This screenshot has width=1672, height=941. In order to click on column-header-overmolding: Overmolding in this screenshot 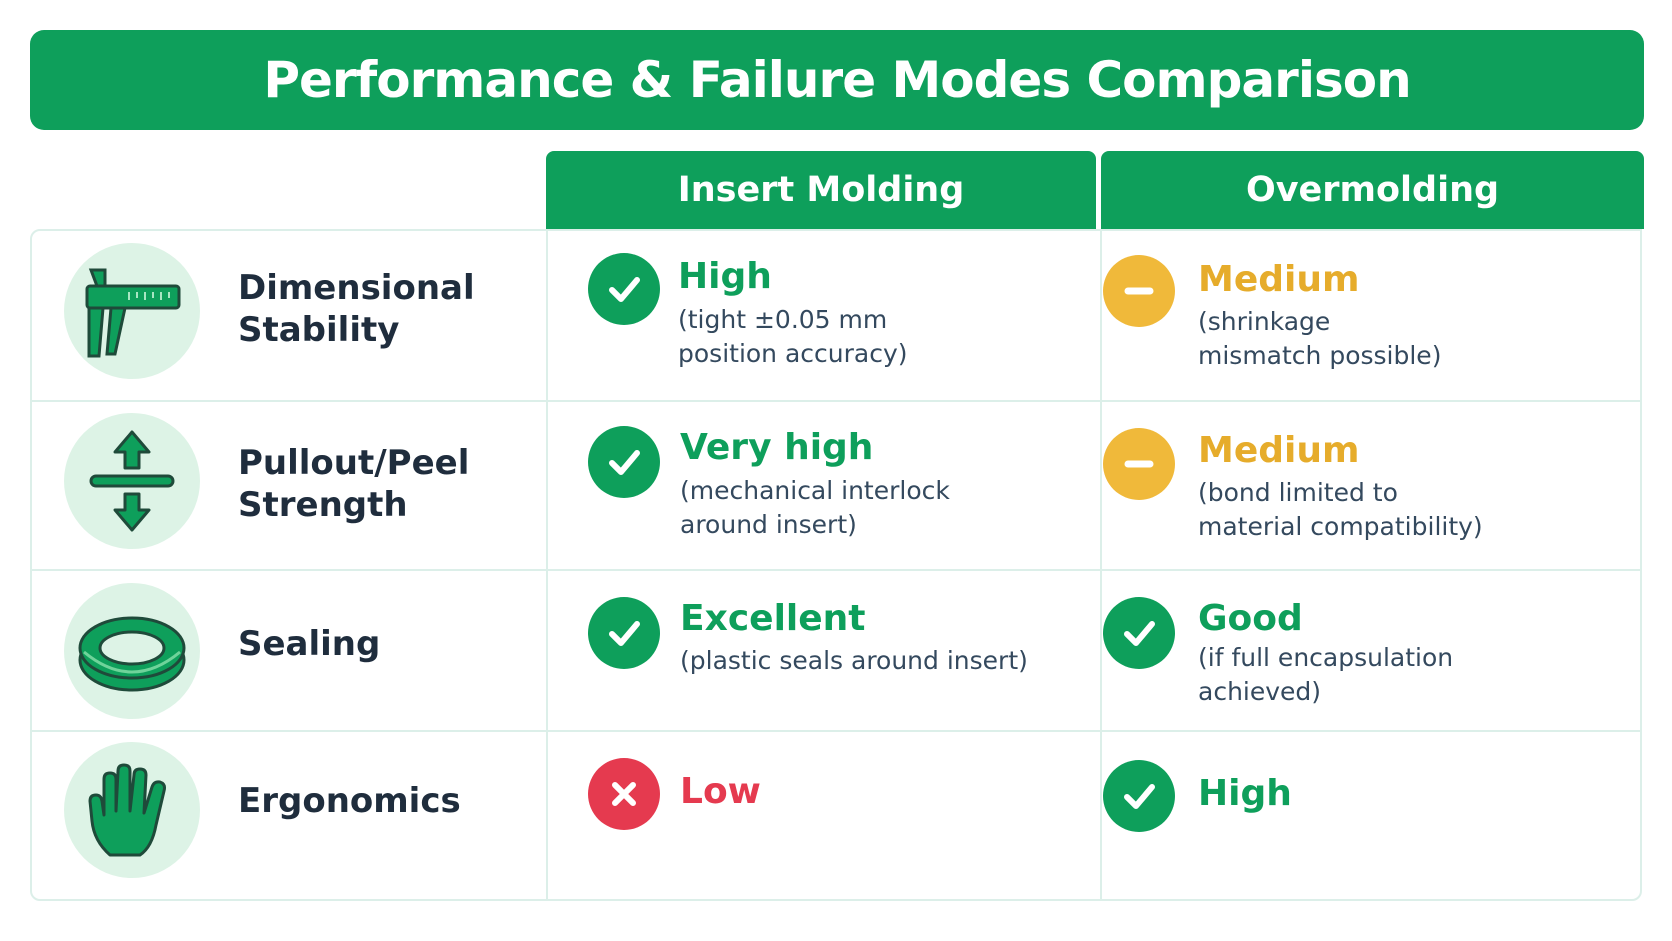, I will do `click(1372, 190)`.